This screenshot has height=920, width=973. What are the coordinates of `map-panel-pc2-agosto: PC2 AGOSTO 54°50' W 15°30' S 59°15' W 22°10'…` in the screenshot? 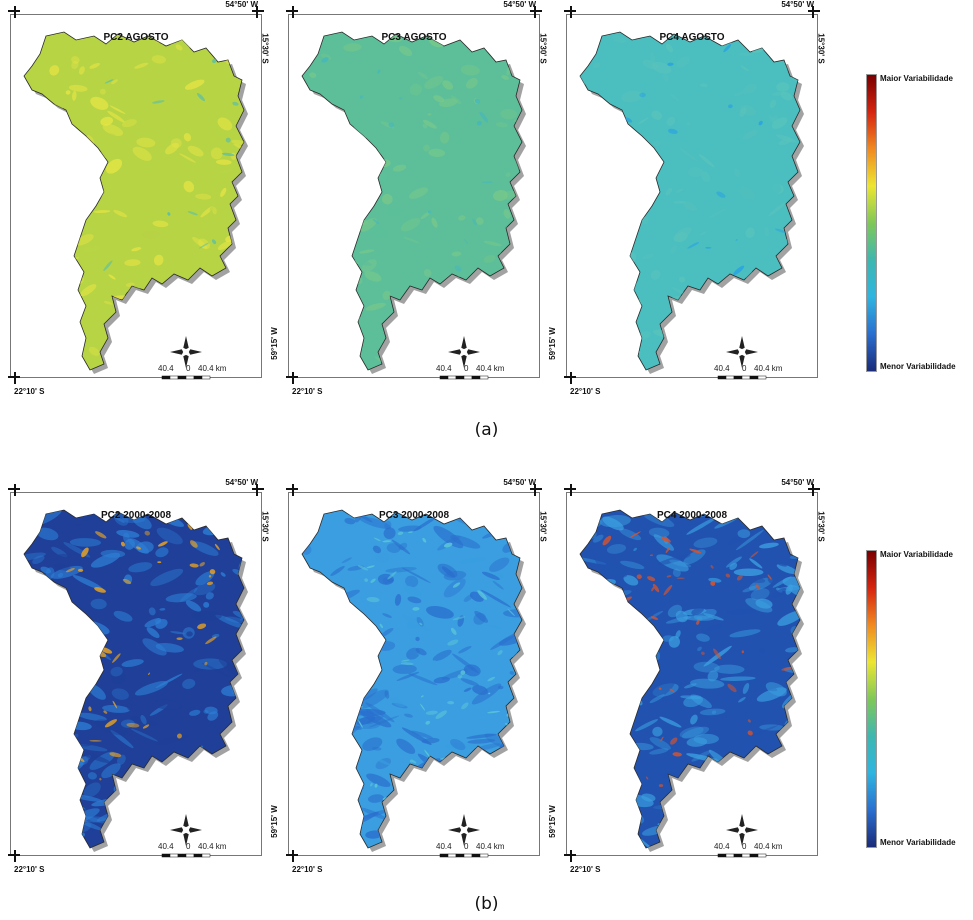 It's located at (134, 198).